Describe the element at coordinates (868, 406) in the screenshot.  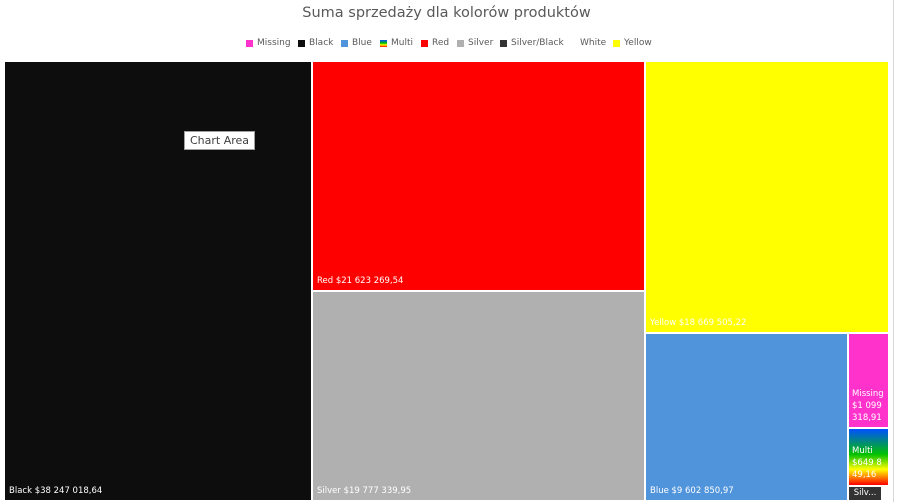
I see `treemap-label-missing: Missing $1 099 318,91` at that location.